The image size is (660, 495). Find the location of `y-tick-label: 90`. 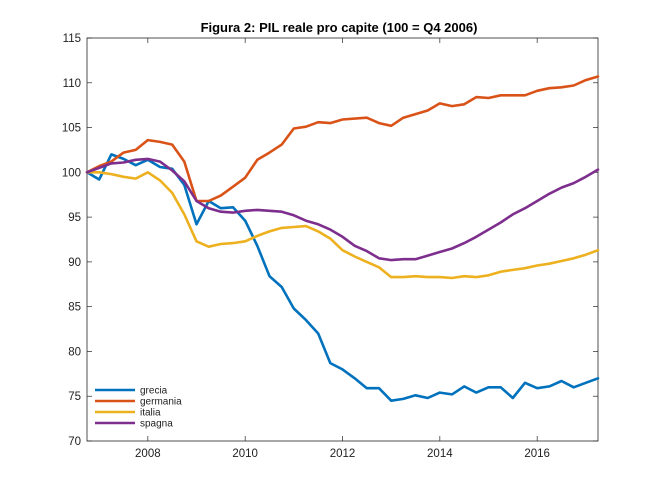

y-tick-label: 90 is located at coordinates (74, 263).